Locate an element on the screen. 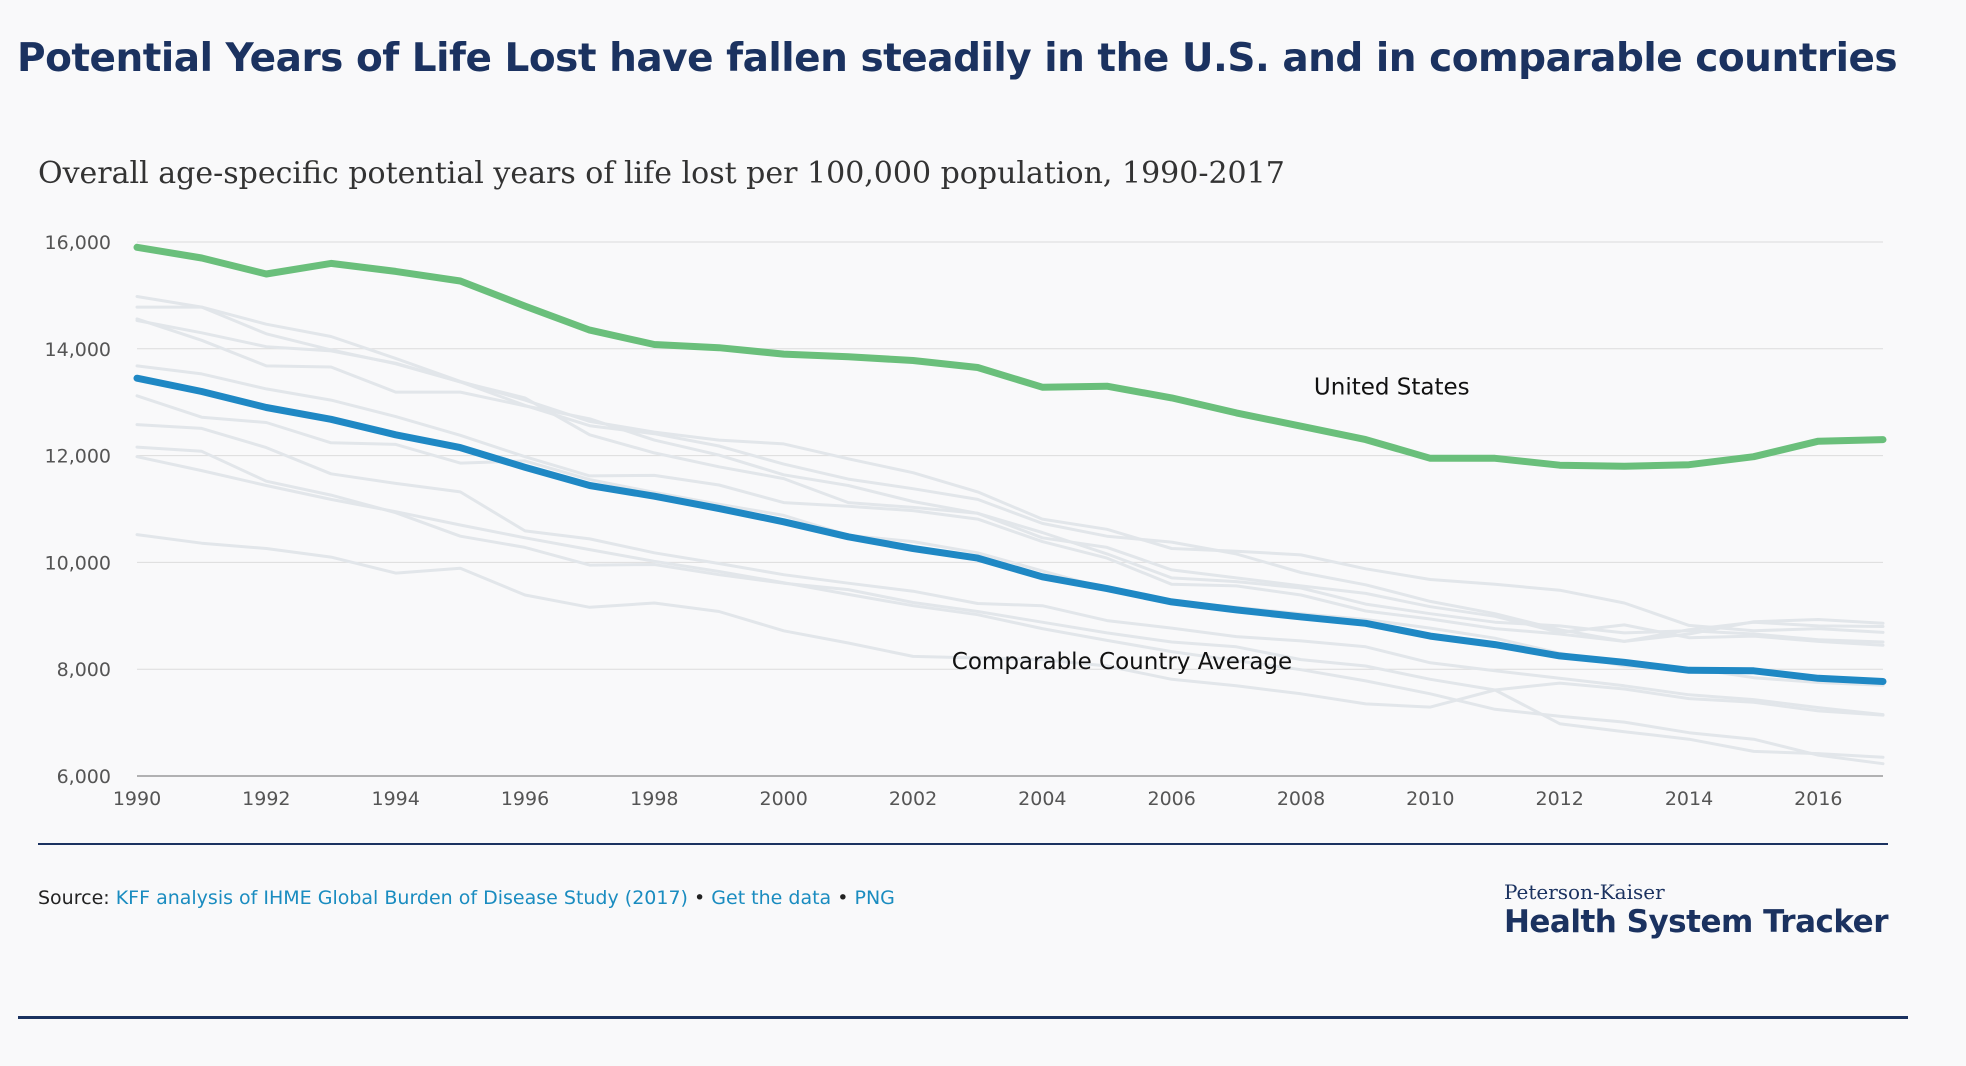 The height and width of the screenshot is (1066, 1966). x-tick-label: 1998 is located at coordinates (654, 799).